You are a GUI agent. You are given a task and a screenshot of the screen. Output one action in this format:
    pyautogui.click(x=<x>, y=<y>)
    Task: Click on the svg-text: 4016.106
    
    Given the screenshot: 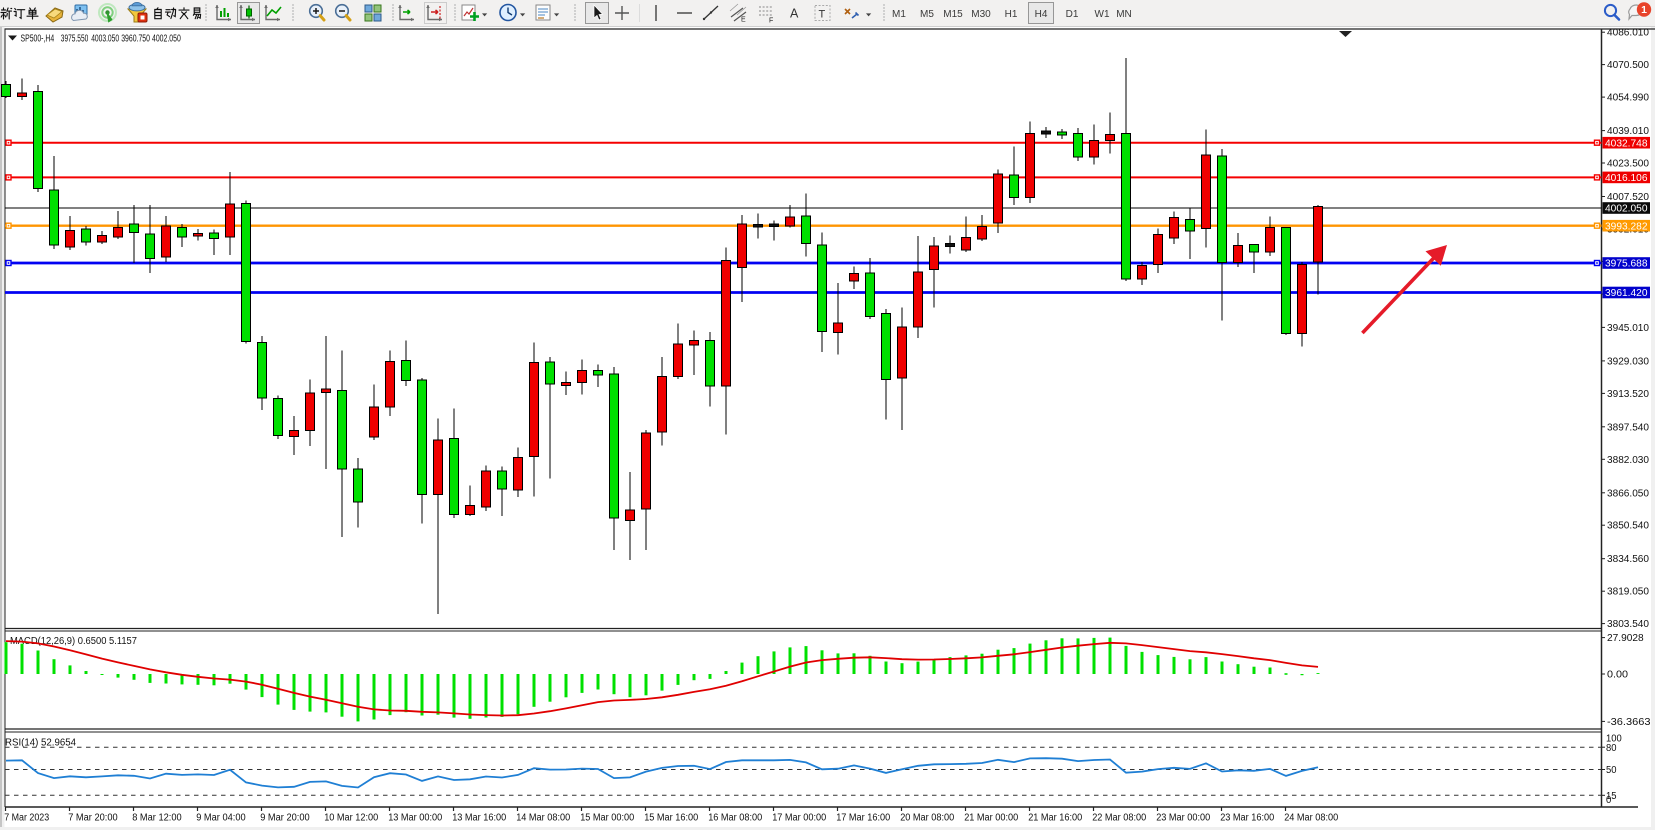 What is the action you would take?
    pyautogui.click(x=1626, y=178)
    